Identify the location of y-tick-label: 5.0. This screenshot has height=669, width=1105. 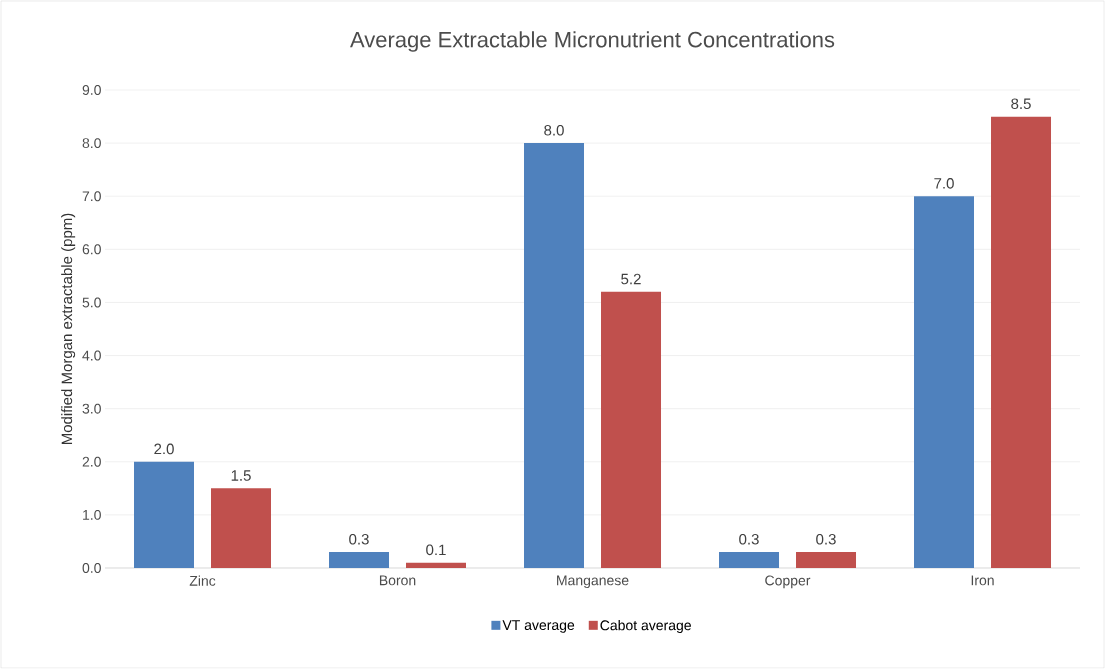
(91, 302).